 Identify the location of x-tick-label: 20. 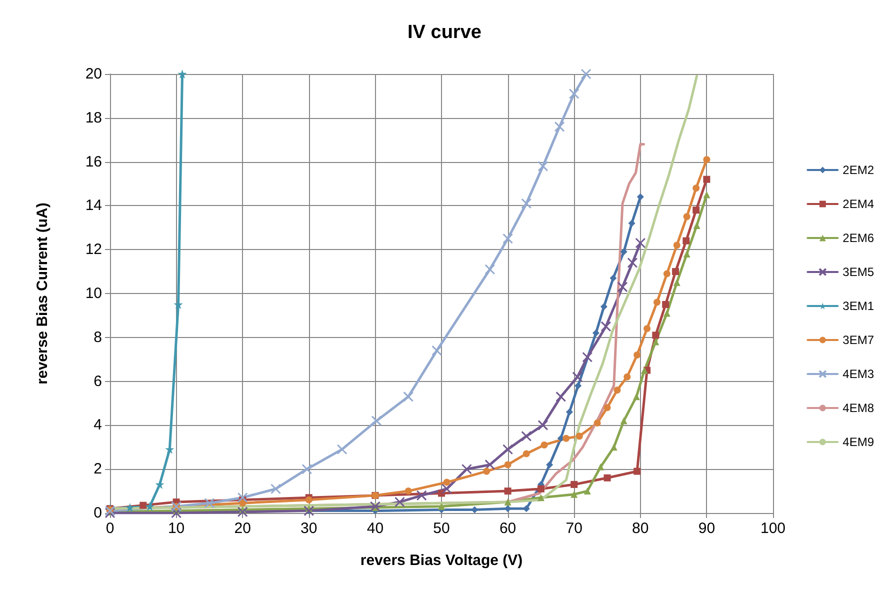
(242, 528).